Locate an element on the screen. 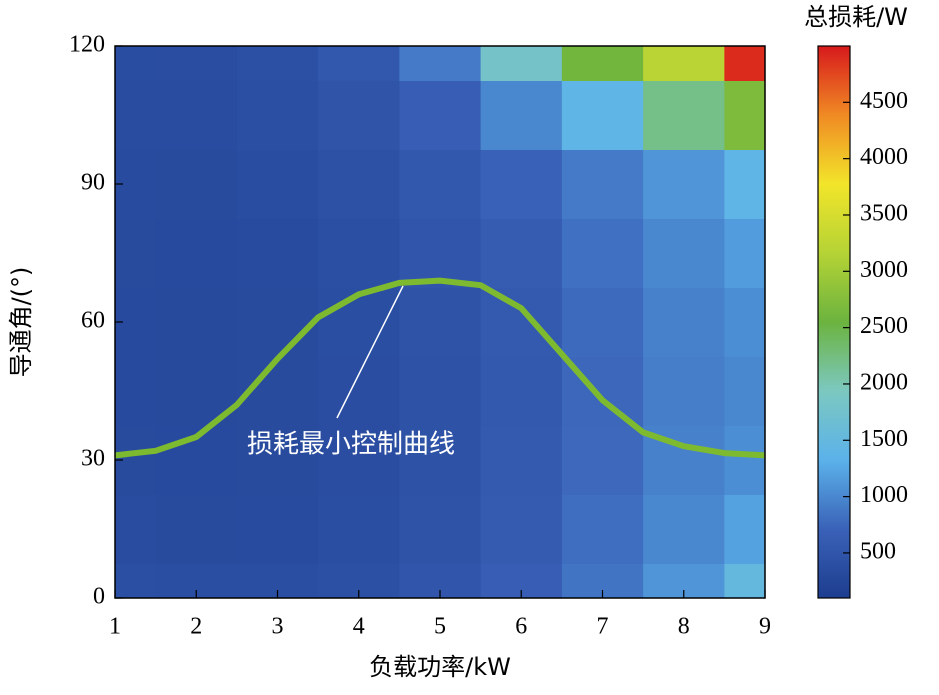 The width and height of the screenshot is (939, 695). x-axis-label: 负载功率/kW is located at coordinates (440, 667).